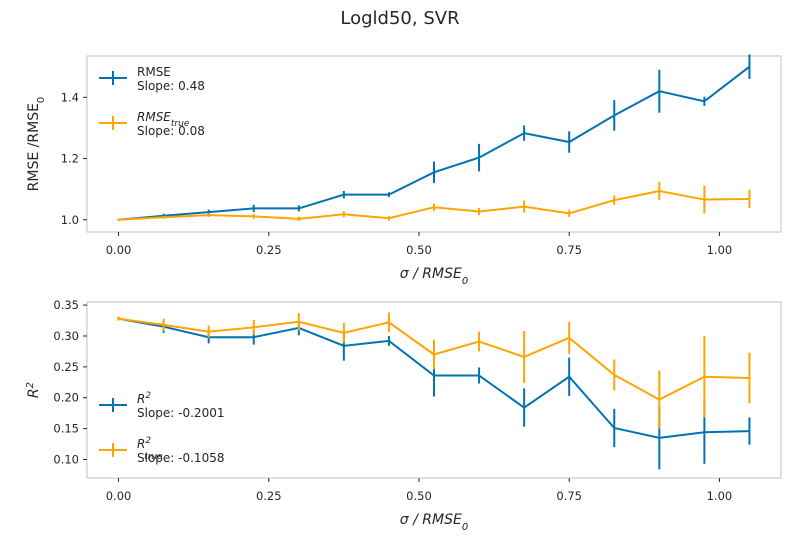 Image resolution: width=800 pixels, height=550 pixels. I want to click on legend-label: RMSEtrue, so click(163, 119).